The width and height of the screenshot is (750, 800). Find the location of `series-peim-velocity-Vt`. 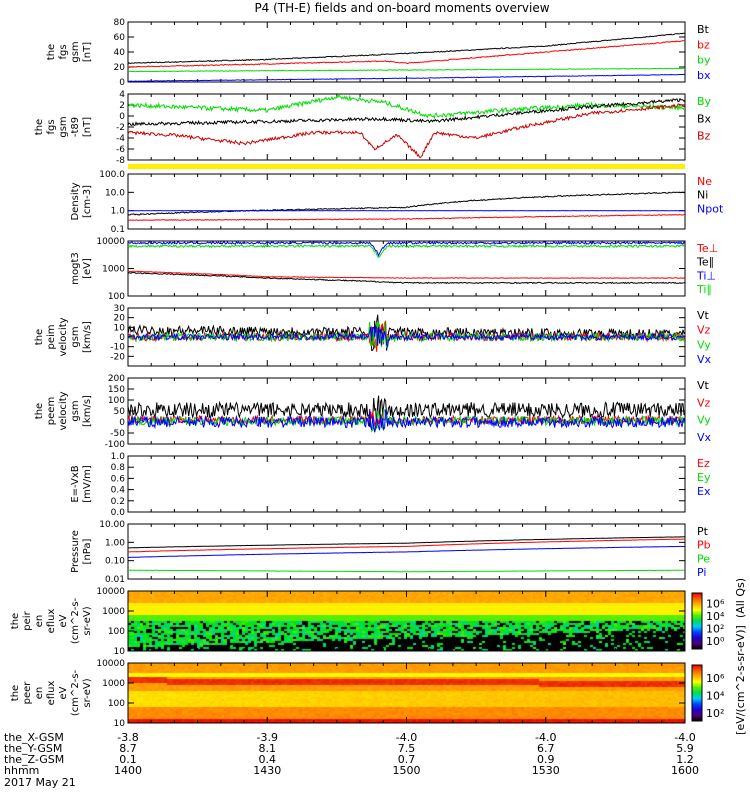

series-peim-velocity-Vt is located at coordinates (406, 333).